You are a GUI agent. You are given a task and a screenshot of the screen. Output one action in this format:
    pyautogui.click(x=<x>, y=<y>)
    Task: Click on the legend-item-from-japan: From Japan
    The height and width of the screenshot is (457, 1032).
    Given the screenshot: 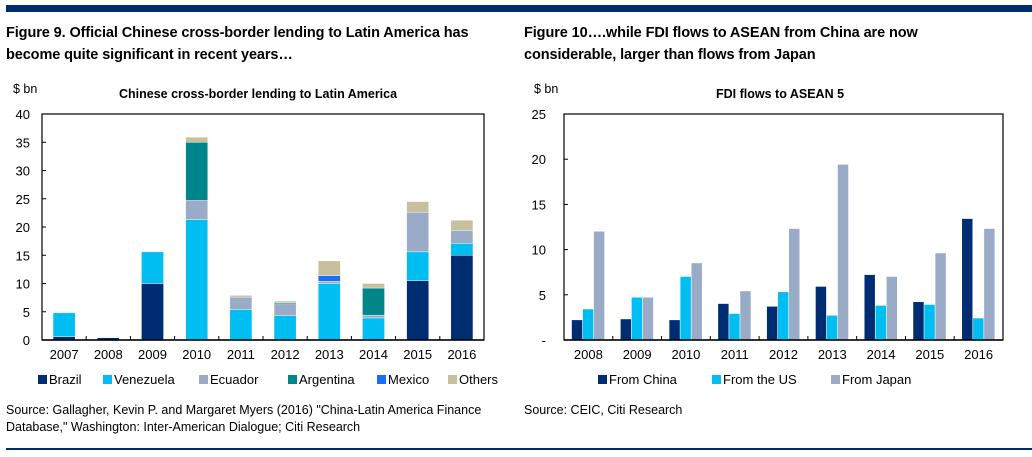 What is the action you would take?
    pyautogui.click(x=871, y=379)
    